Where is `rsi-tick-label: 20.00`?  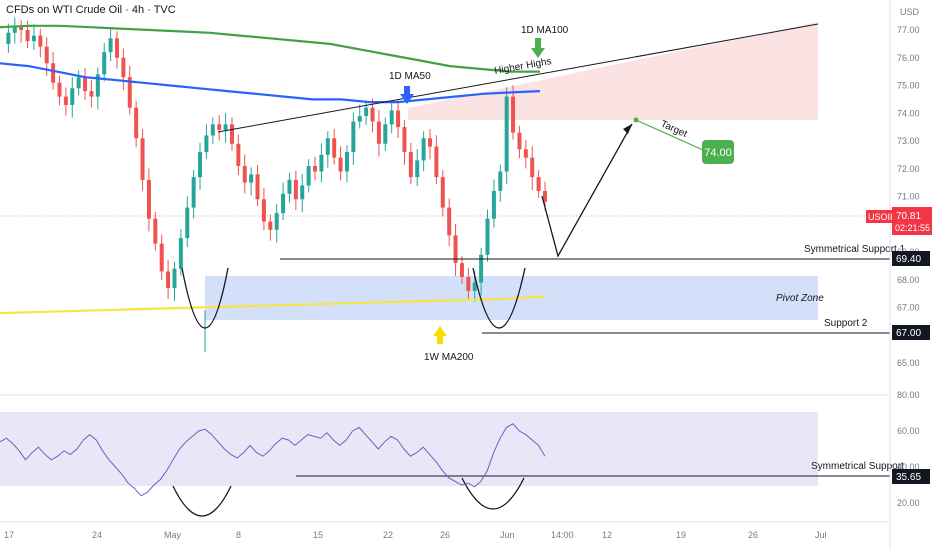
rsi-tick-label: 20.00 is located at coordinates (908, 503).